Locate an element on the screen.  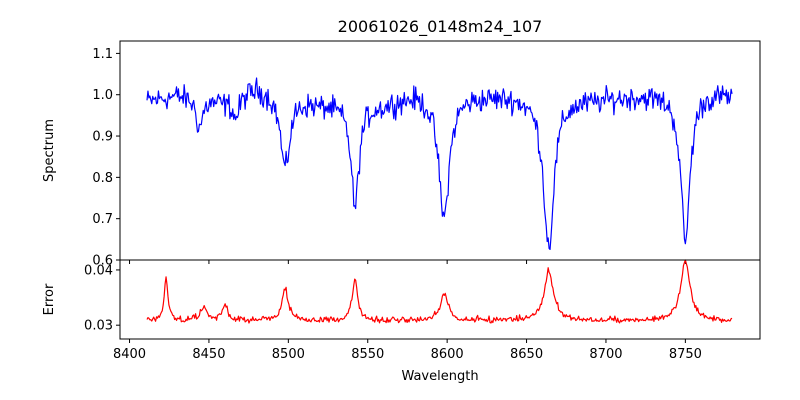
error-series-group is located at coordinates (439, 291).